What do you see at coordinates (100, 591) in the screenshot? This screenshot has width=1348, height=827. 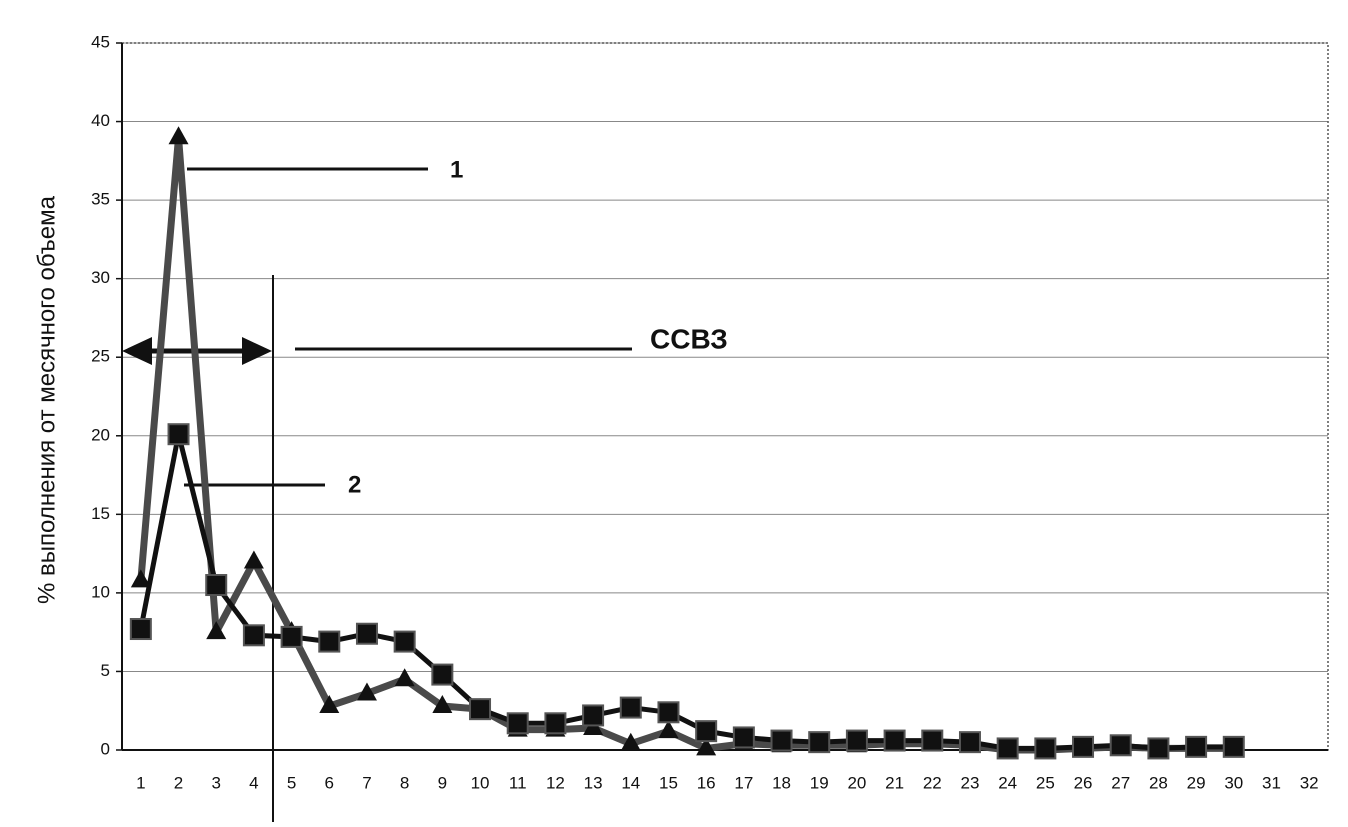 I see `y-tick-label: 10` at bounding box center [100, 591].